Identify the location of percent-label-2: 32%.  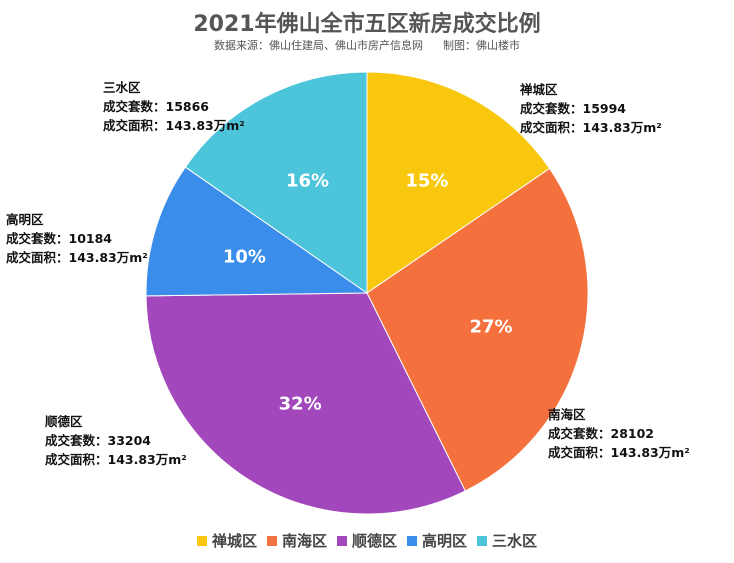
(300, 403).